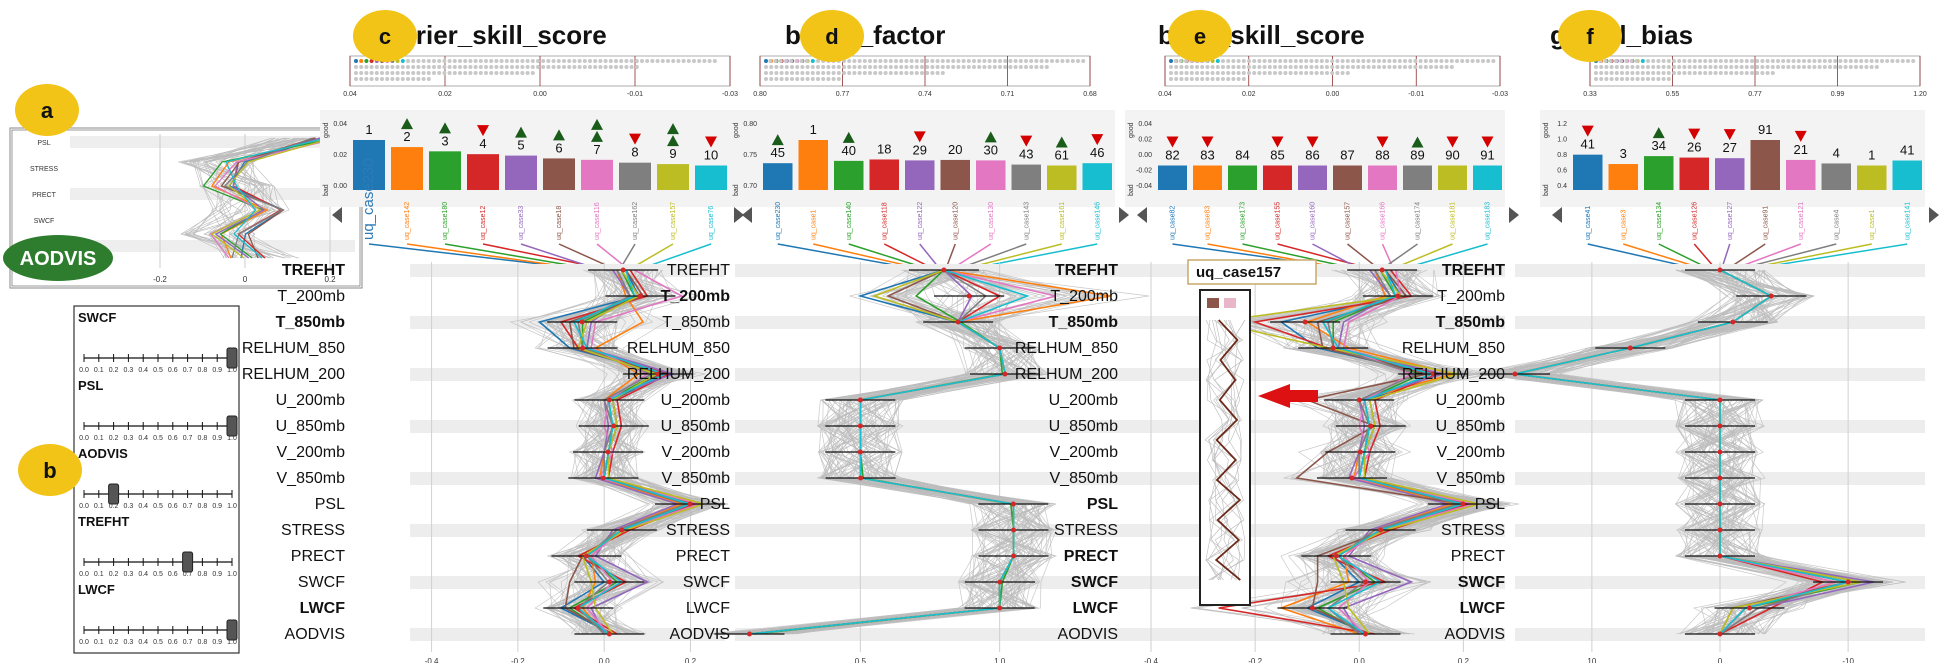 The image size is (1939, 663). Describe the element at coordinates (1588, 223) in the screenshot. I see `case-label: uq_case41` at that location.